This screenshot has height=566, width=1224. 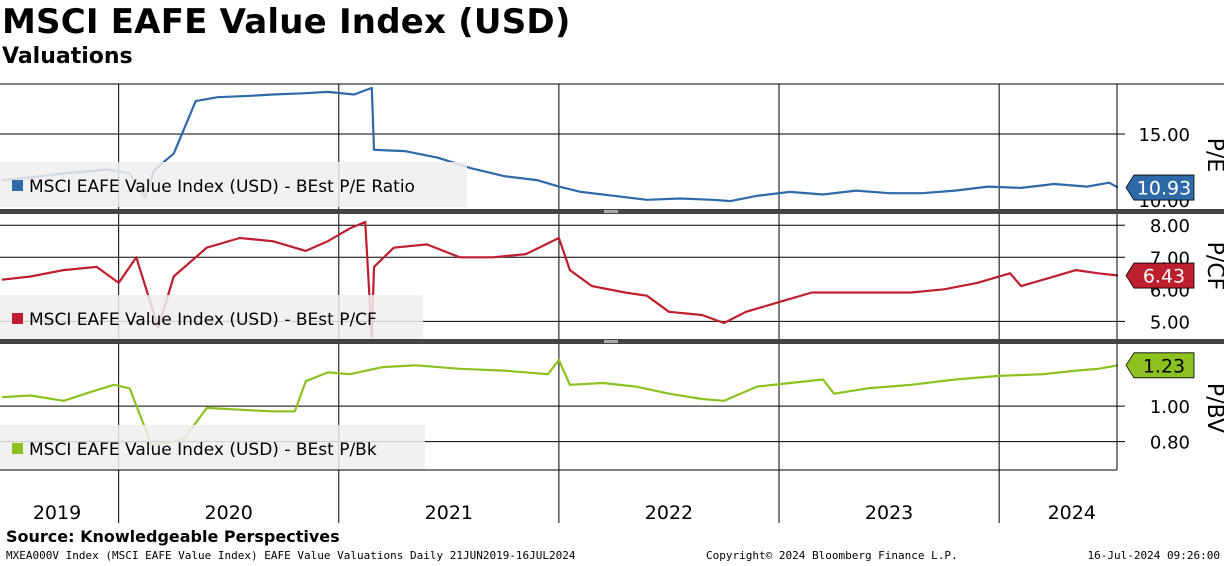 What do you see at coordinates (17, 185) in the screenshot?
I see `legend-swatch-top` at bounding box center [17, 185].